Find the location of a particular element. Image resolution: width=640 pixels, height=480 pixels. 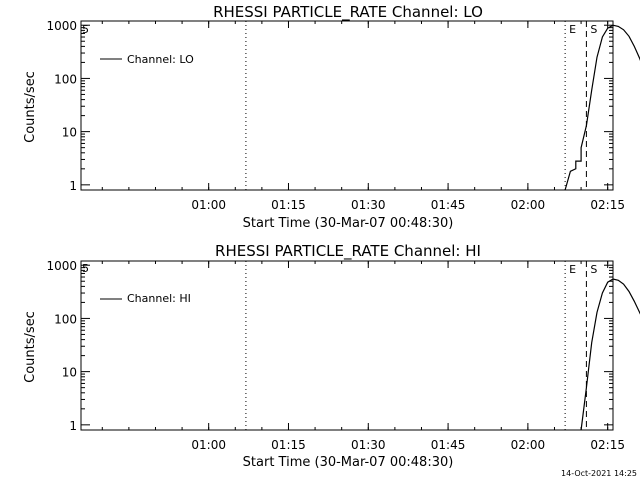

legend-label: Channel: LO is located at coordinates (160, 59).